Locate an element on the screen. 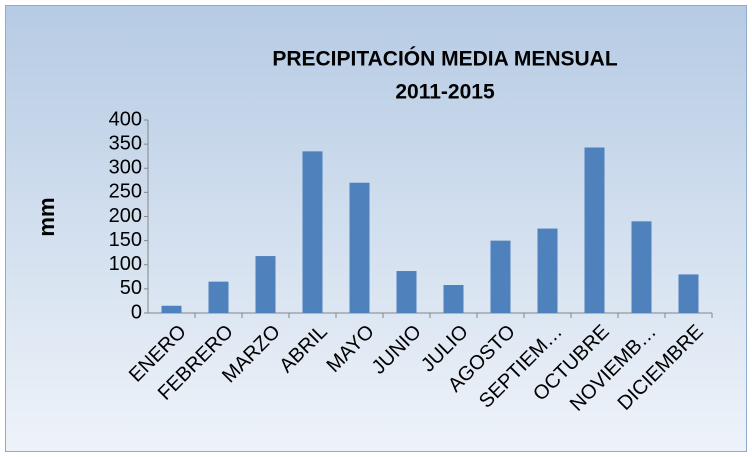 The width and height of the screenshot is (752, 457). y-tick-label: 350 is located at coordinates (125, 143).